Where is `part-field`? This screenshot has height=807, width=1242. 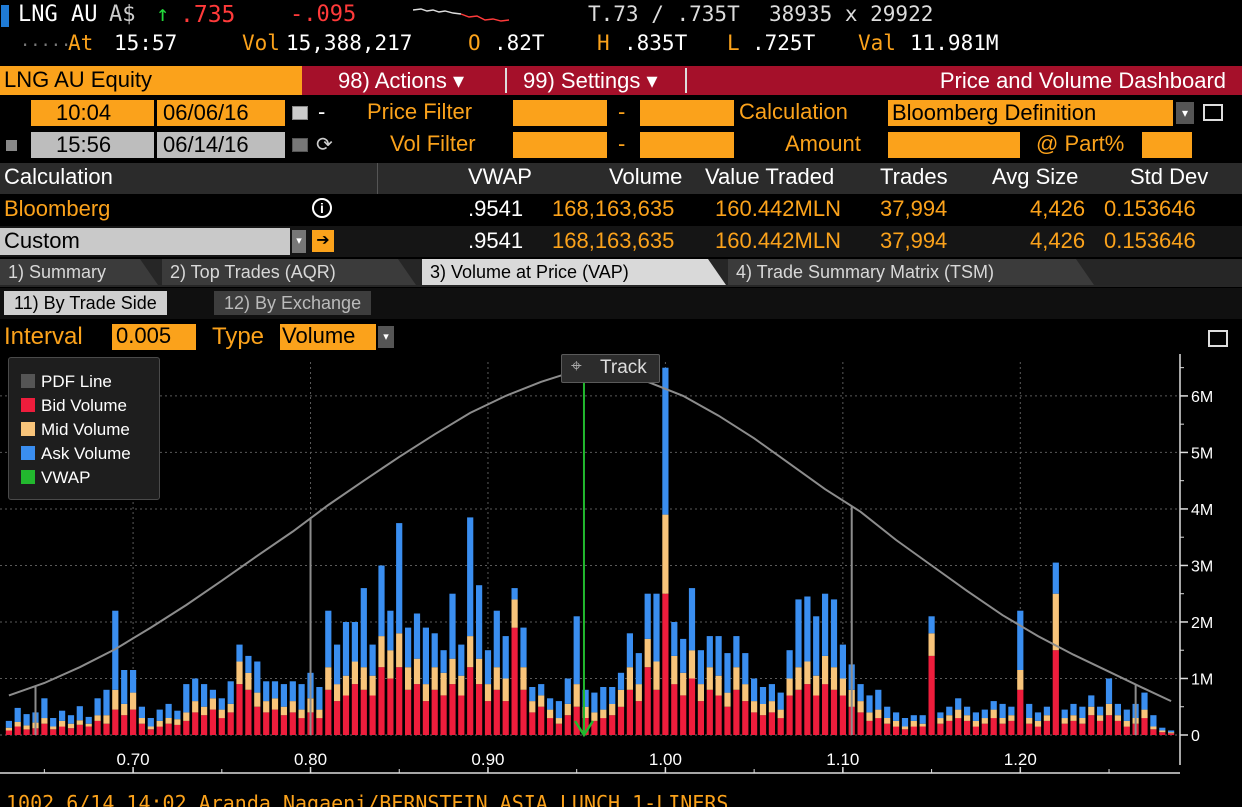
part-field is located at coordinates (1167, 145).